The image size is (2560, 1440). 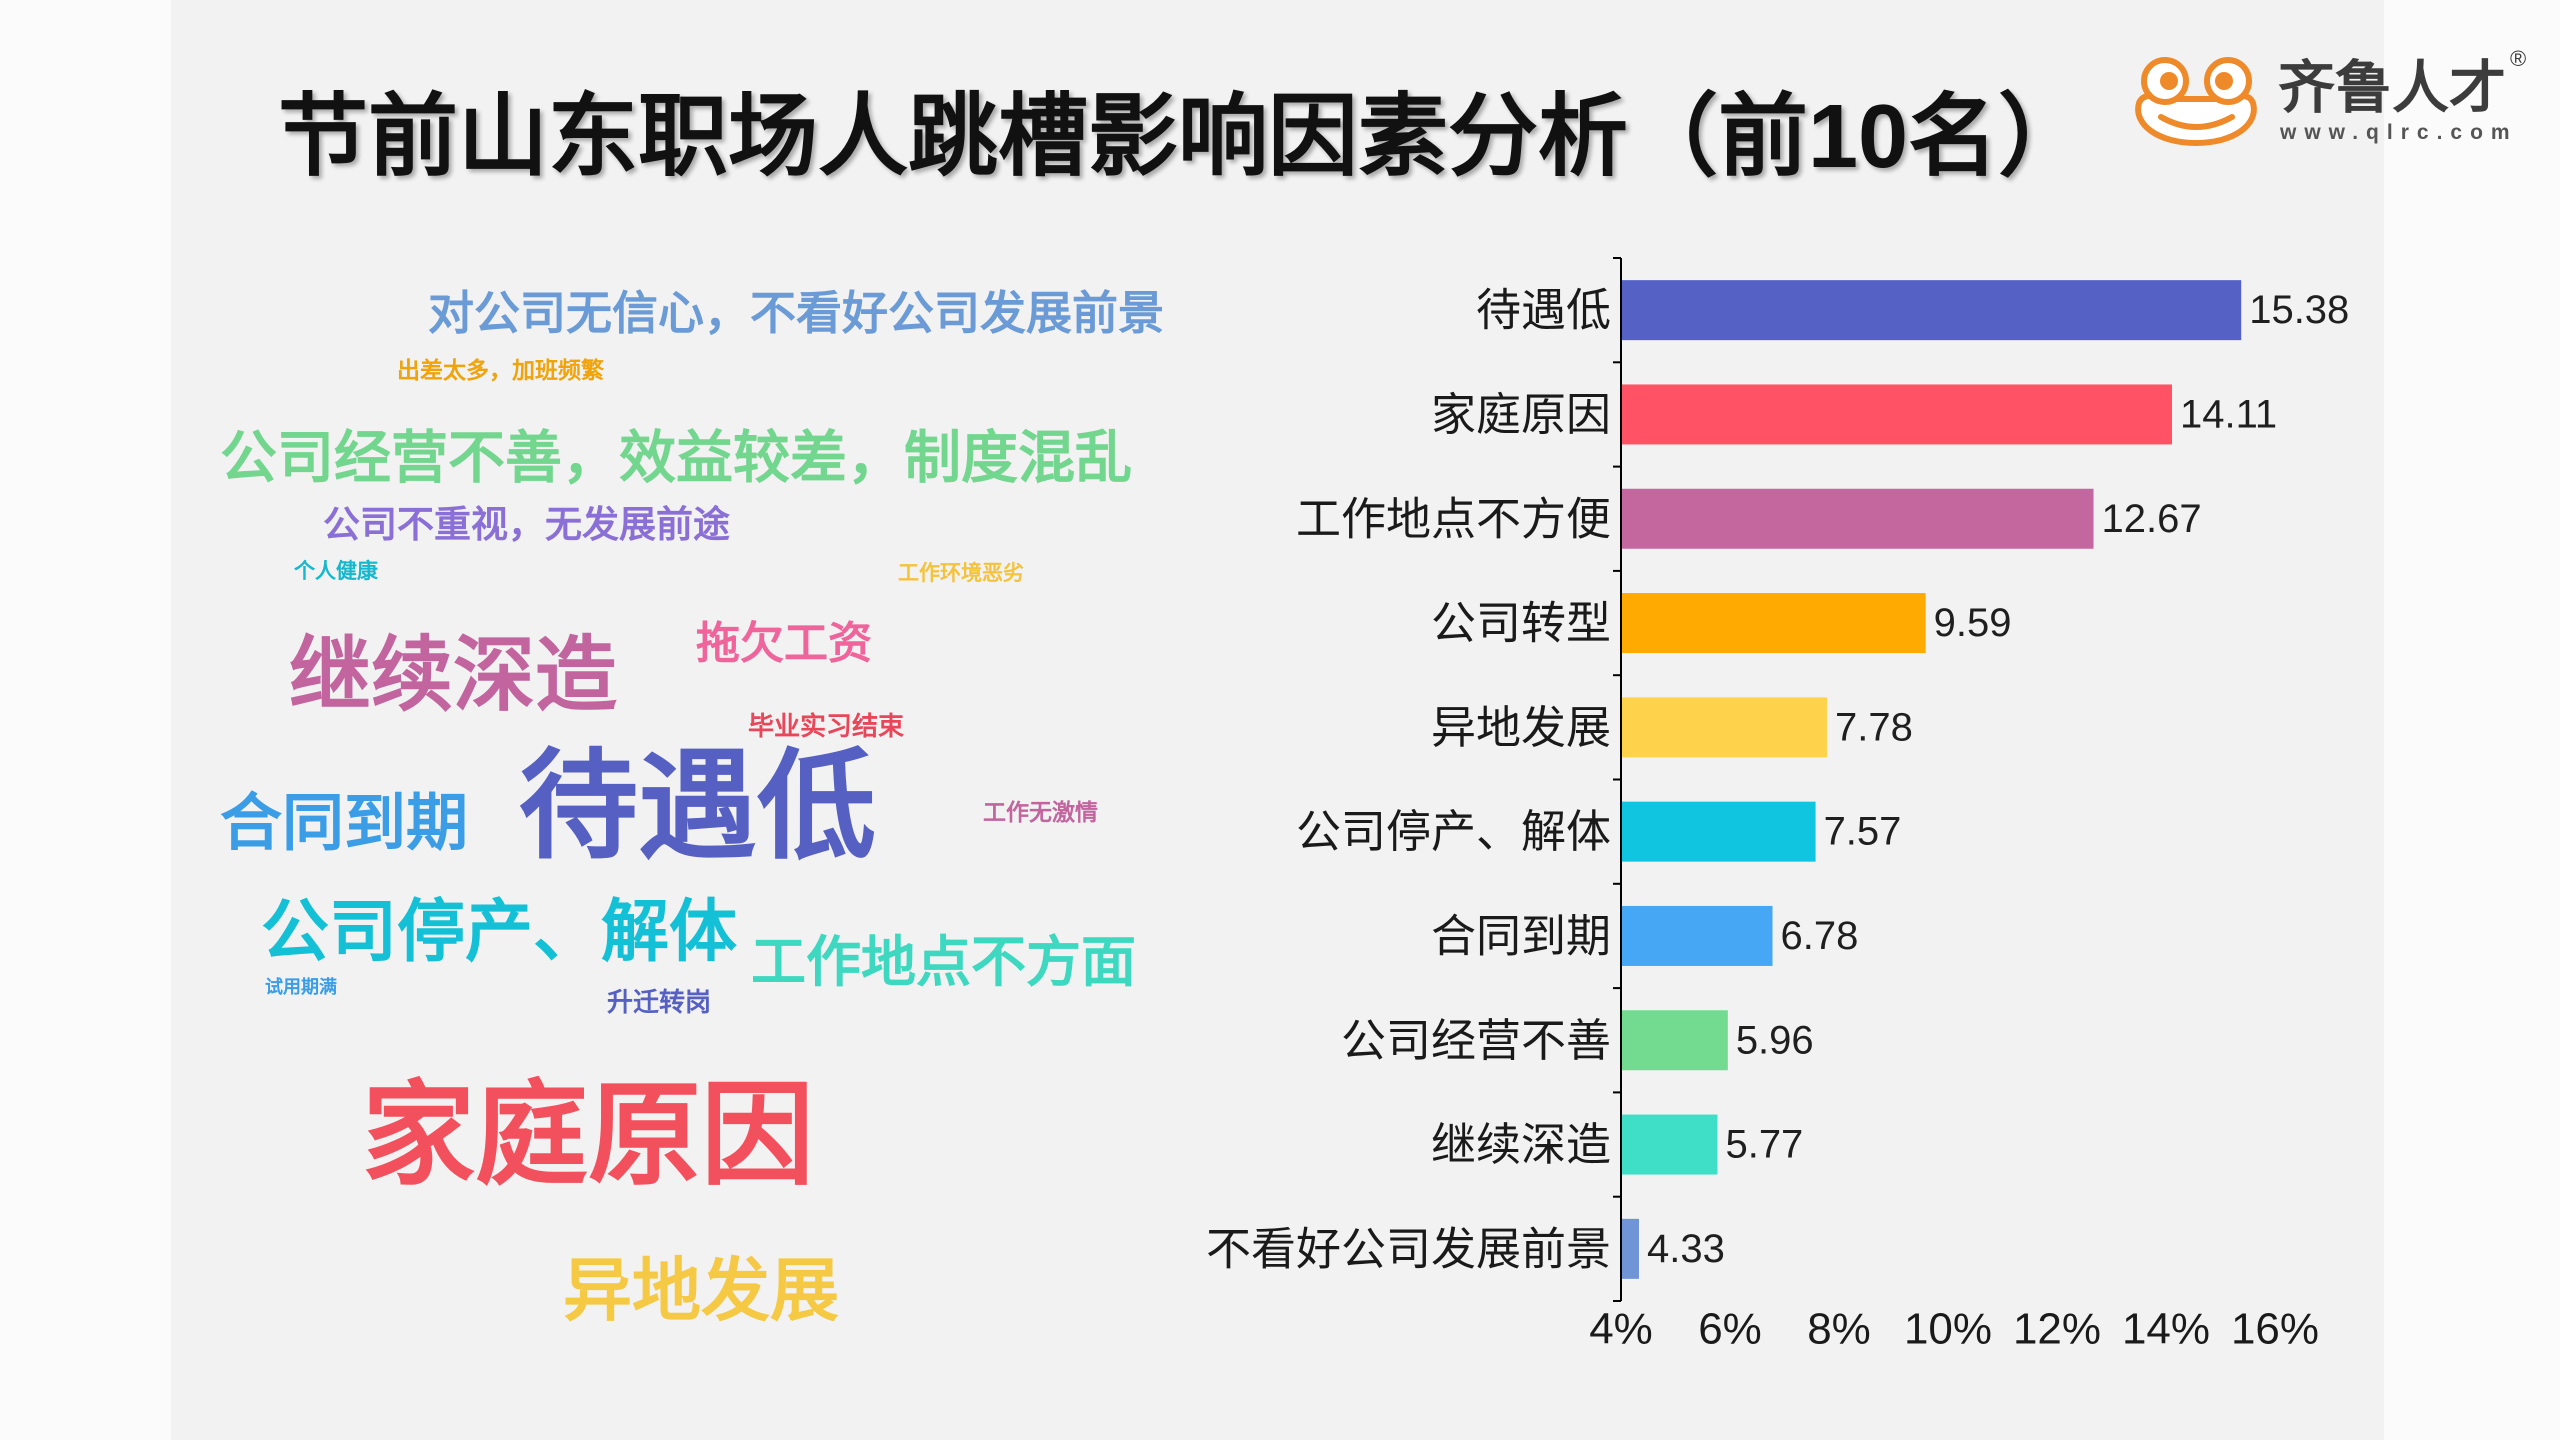 I want to click on value-label-2: 12.67, so click(x=2152, y=519).